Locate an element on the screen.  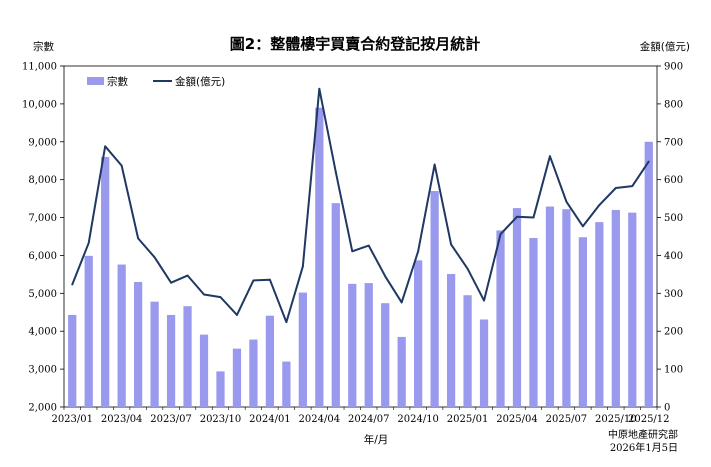
x-tick-label: 2025/01 is located at coordinates (468, 419).